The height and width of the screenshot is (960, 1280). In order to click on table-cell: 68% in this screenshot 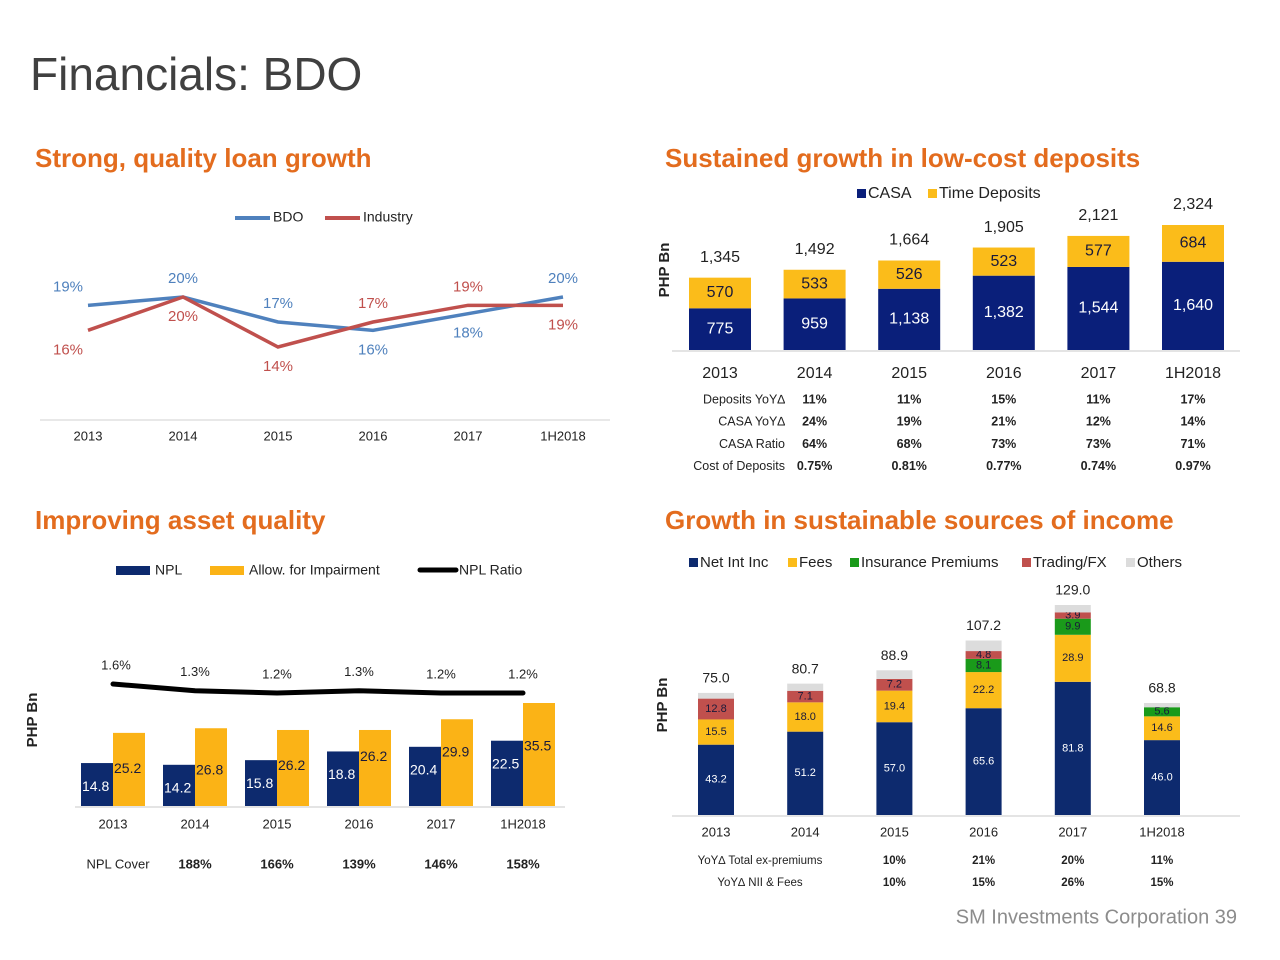, I will do `click(909, 444)`.